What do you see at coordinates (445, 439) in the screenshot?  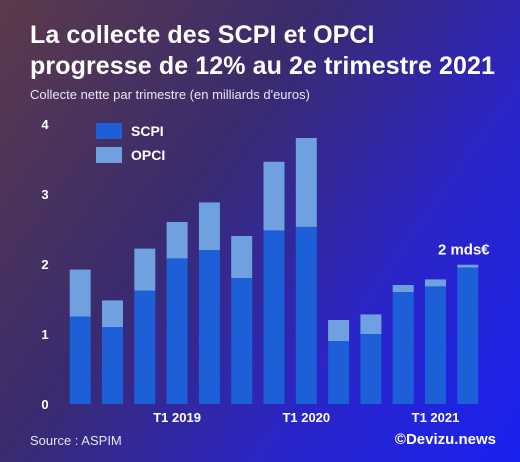 I see `brand-logo-text: ©Devizu.news` at bounding box center [445, 439].